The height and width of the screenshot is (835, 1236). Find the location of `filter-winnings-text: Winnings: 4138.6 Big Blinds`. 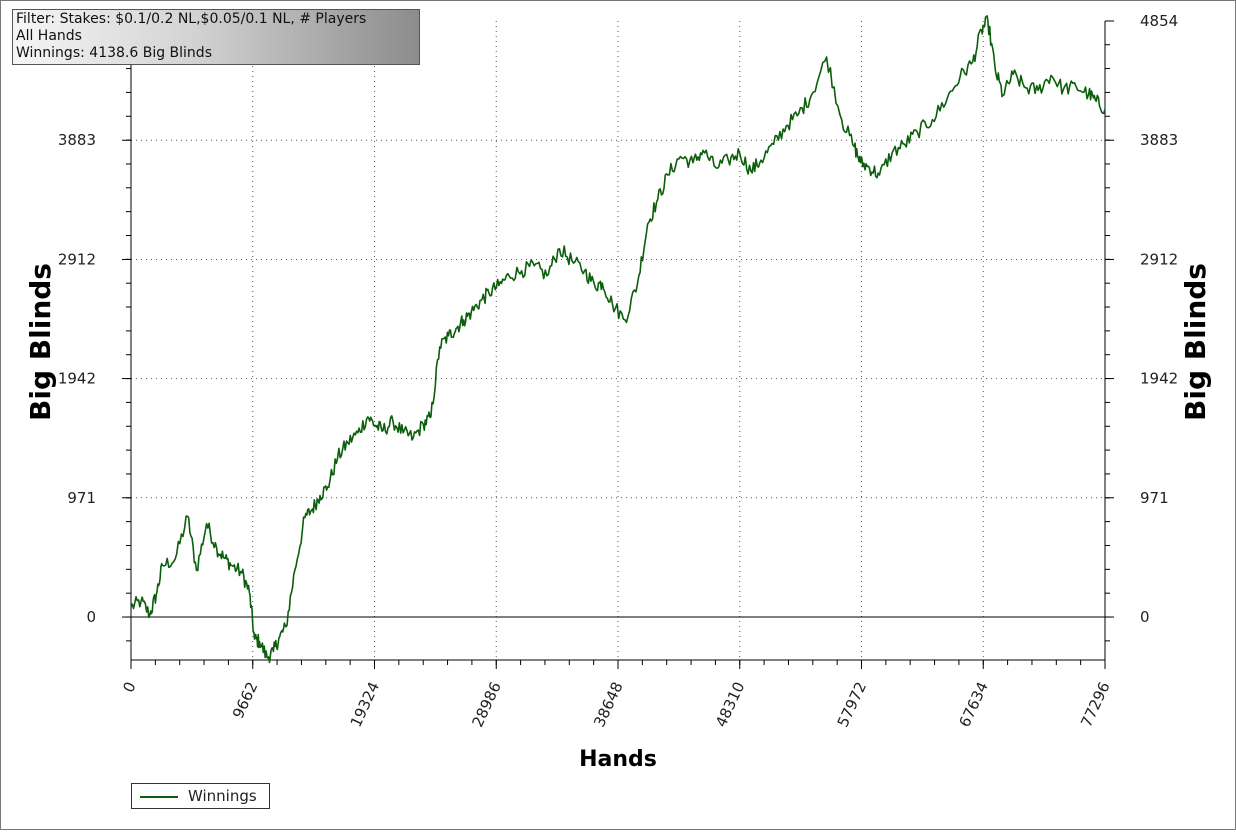

filter-winnings-text: Winnings: 4138.6 Big Blinds is located at coordinates (114, 53).